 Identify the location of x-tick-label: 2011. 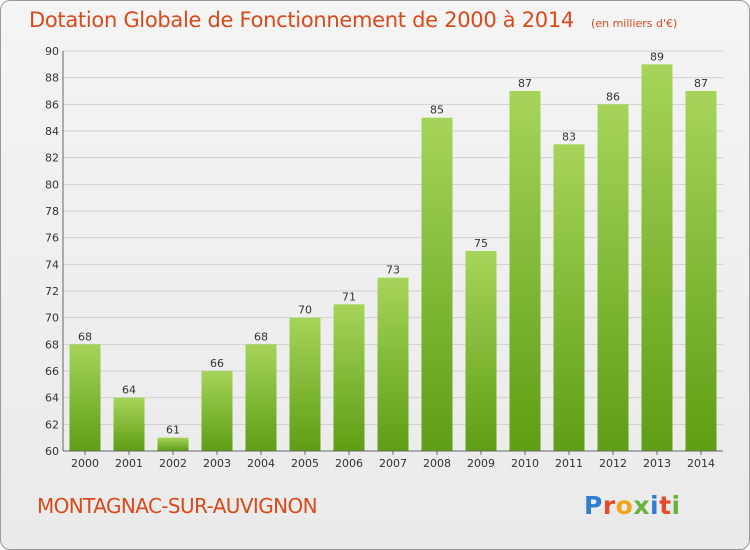
(569, 463).